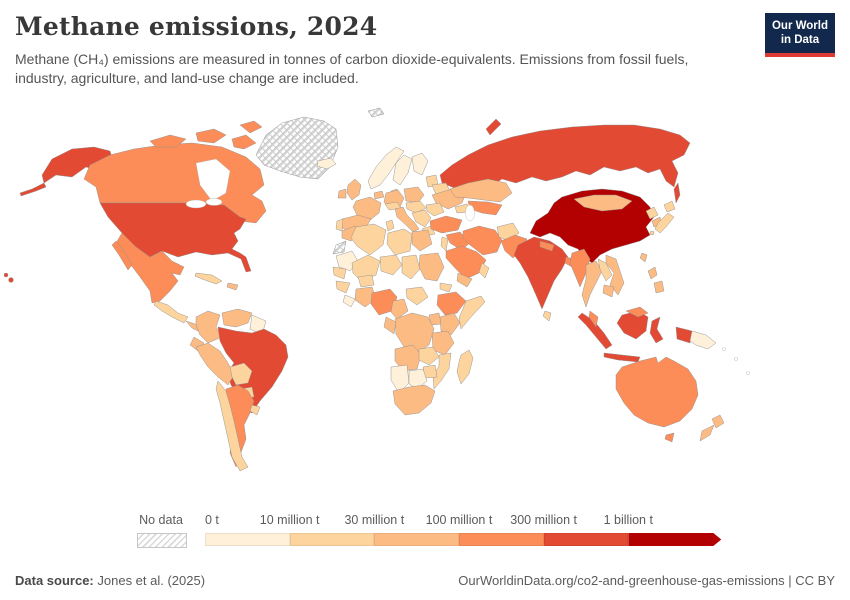 This screenshot has width=850, height=600. What do you see at coordinates (442, 371) in the screenshot?
I see `country-mozambique` at bounding box center [442, 371].